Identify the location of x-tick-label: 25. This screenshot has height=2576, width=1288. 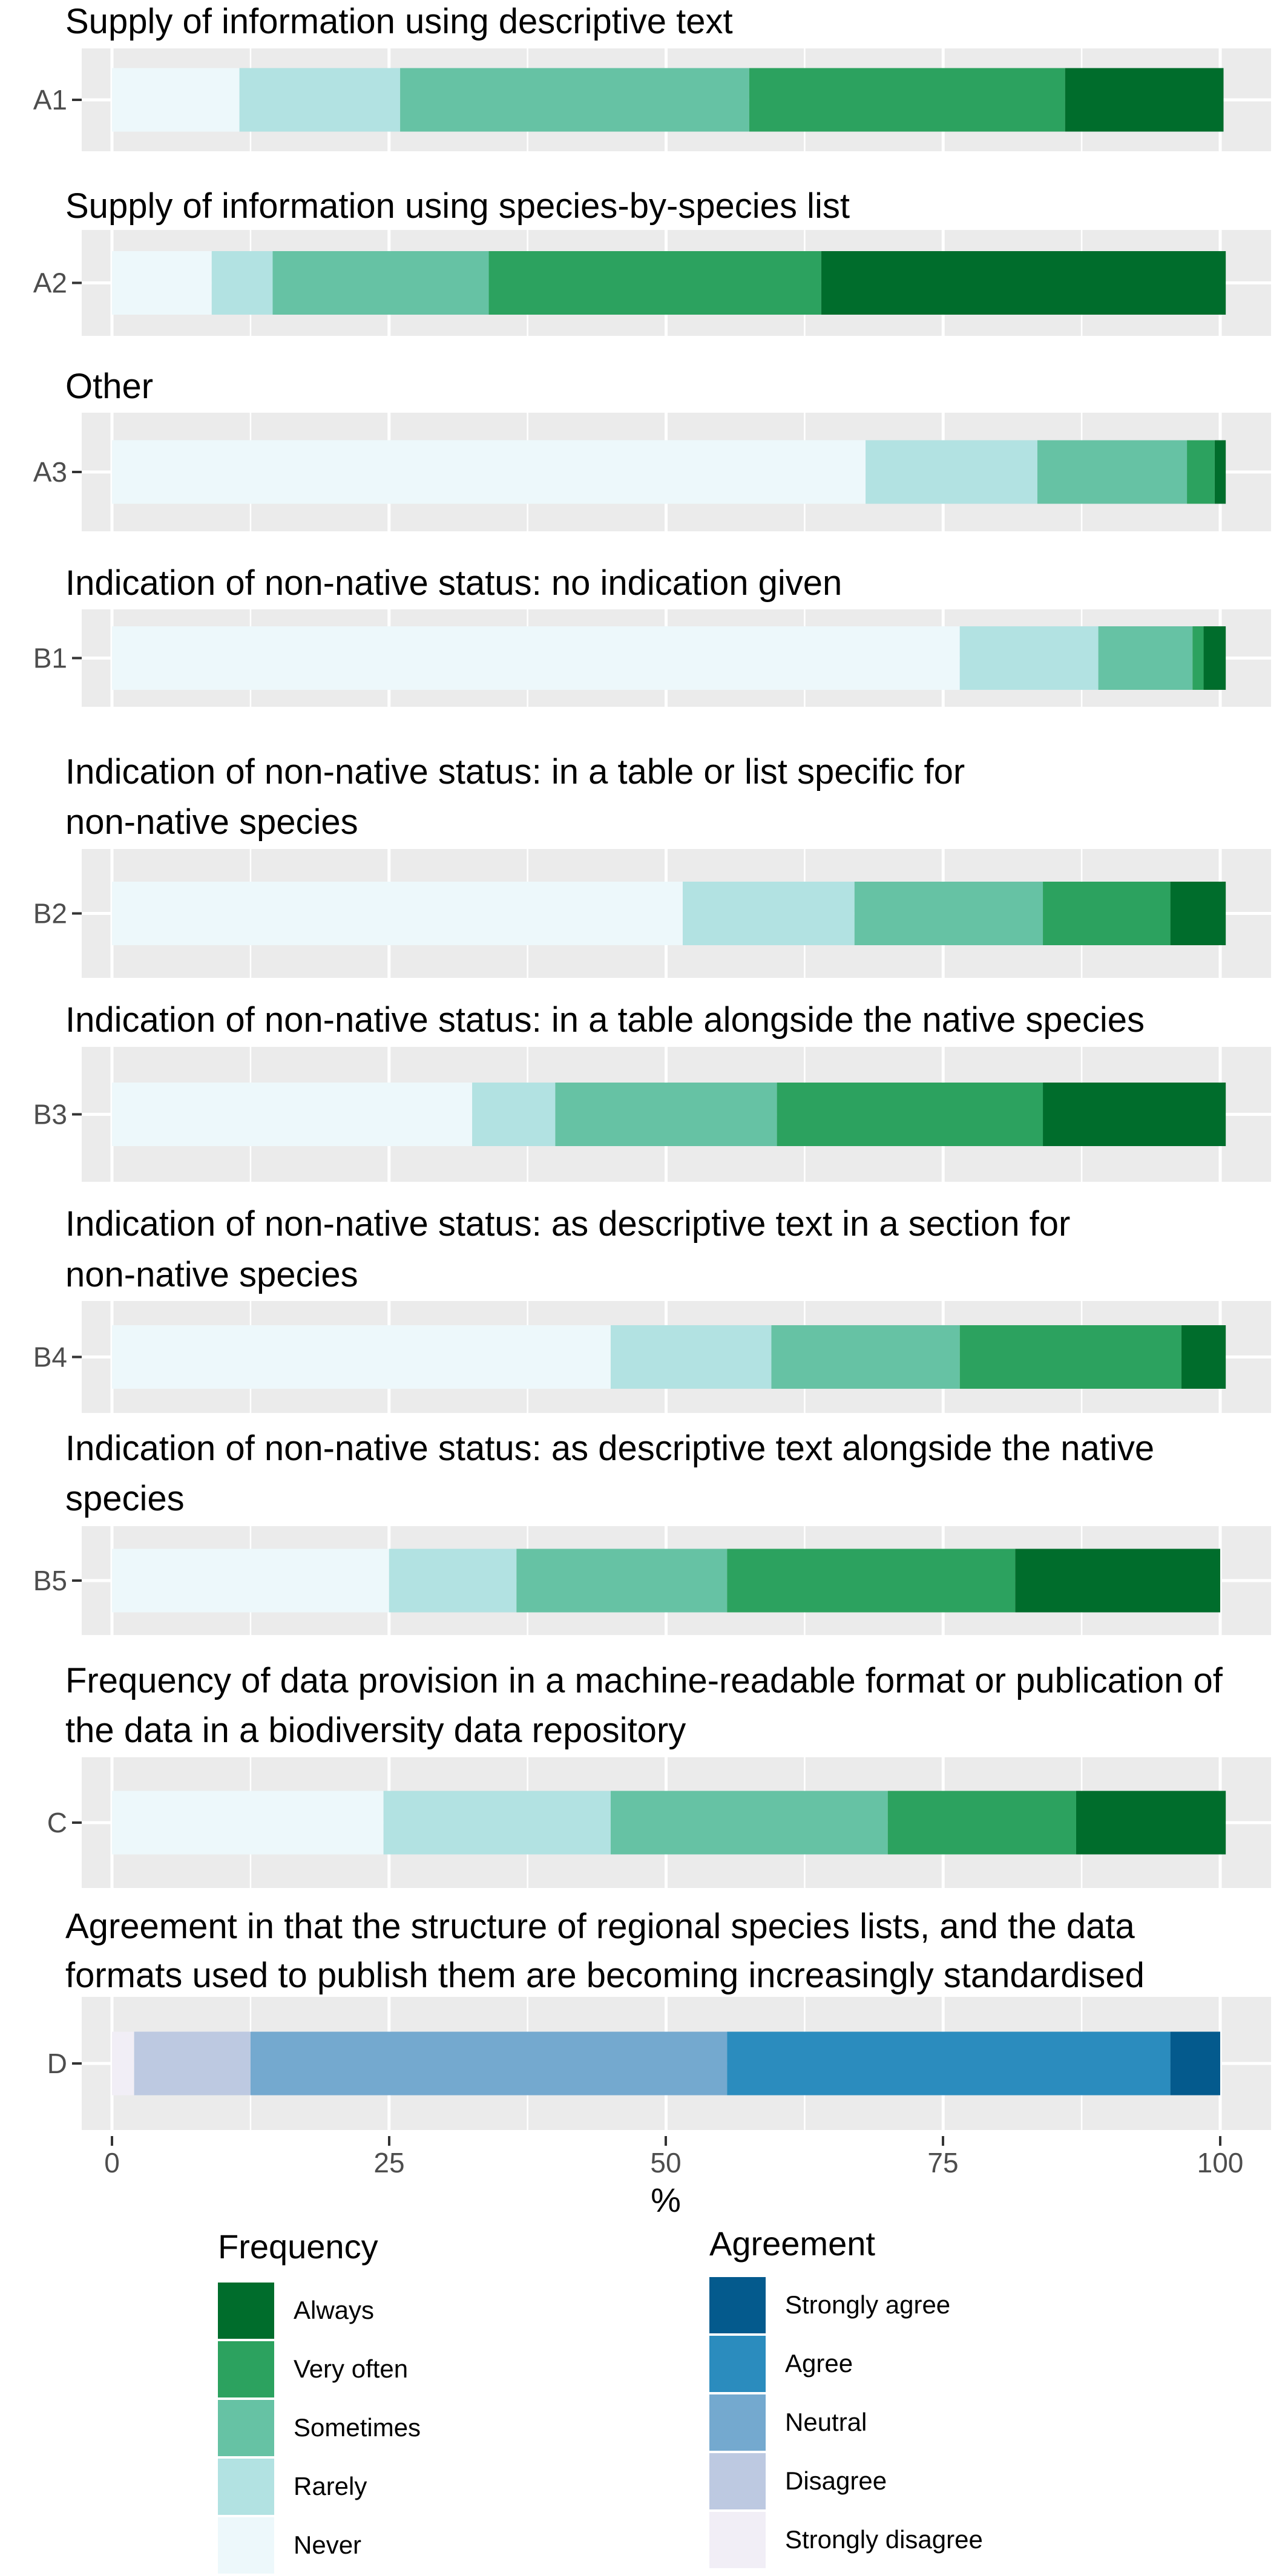
(388, 2162).